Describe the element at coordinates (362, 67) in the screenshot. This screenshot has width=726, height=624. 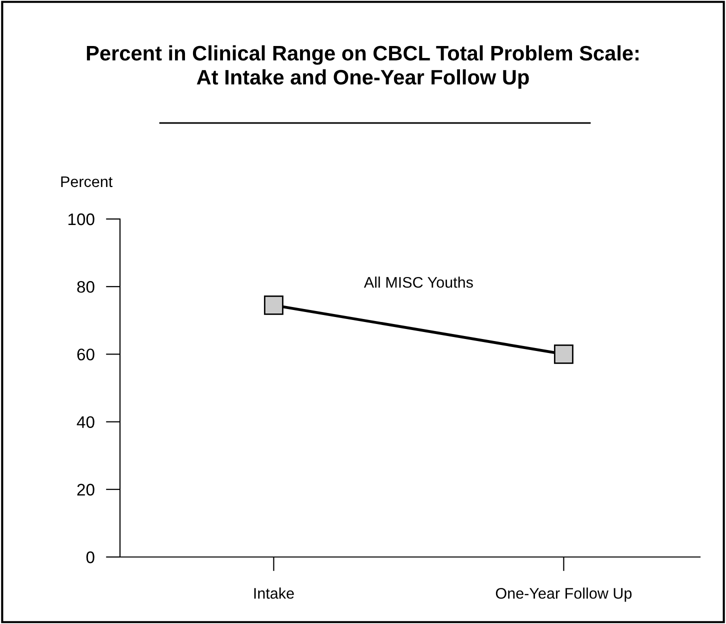
I see `chart-title: Percent in Clinical Range on CBCL Total Problem Scale: At Intake and One-Year Follow Up` at that location.